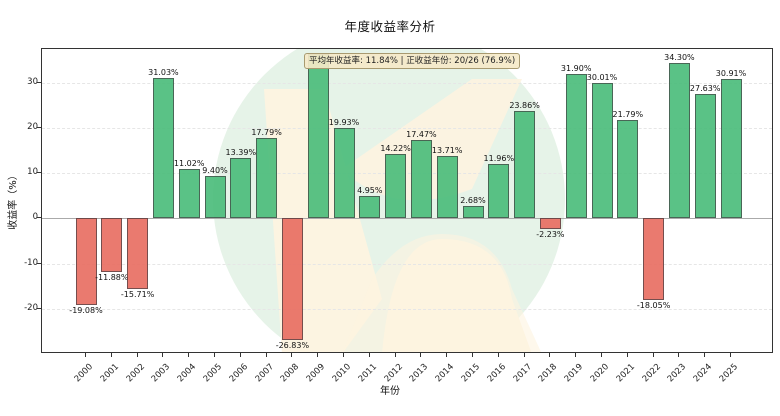 The image size is (780, 416). What do you see at coordinates (318, 136) in the screenshot?
I see `bar-2009` at bounding box center [318, 136].